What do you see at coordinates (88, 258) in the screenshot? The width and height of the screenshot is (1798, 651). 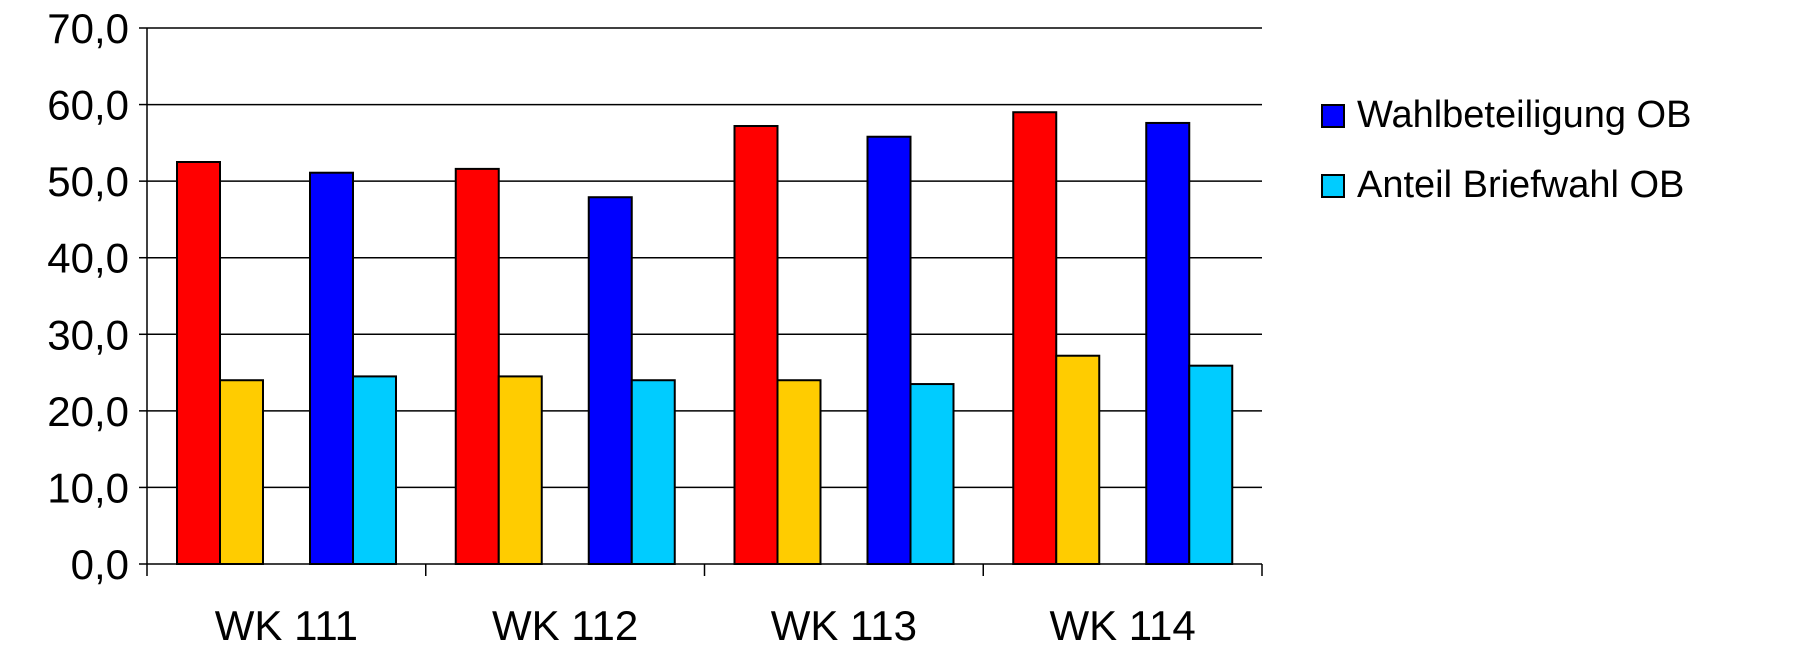 I see `y-tick-label: 40,0` at bounding box center [88, 258].